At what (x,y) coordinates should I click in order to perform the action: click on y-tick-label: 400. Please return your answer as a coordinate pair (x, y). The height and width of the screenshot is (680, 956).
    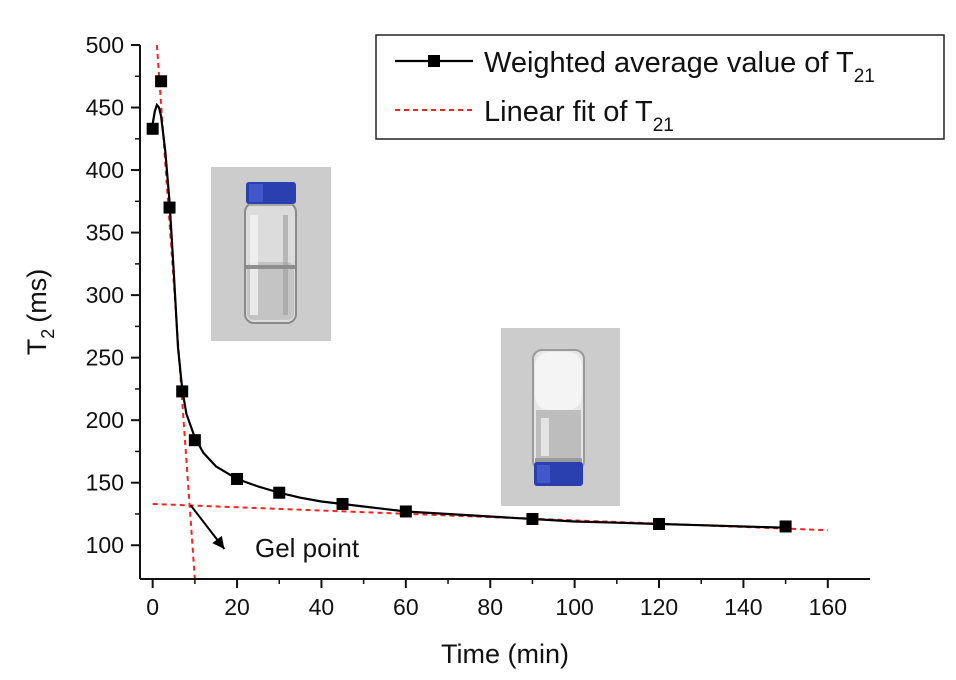
    Looking at the image, I should click on (105, 170).